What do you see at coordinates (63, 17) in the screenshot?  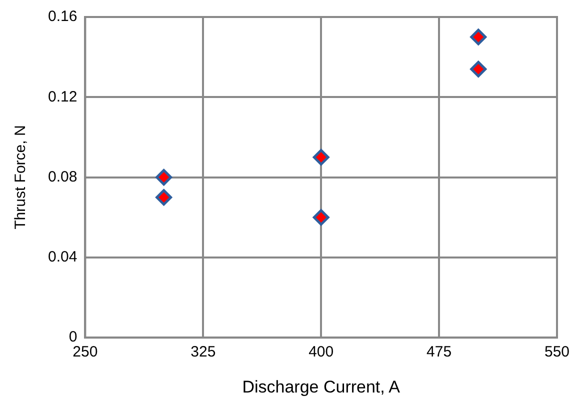 I see `y-tick-label: 0.16` at bounding box center [63, 17].